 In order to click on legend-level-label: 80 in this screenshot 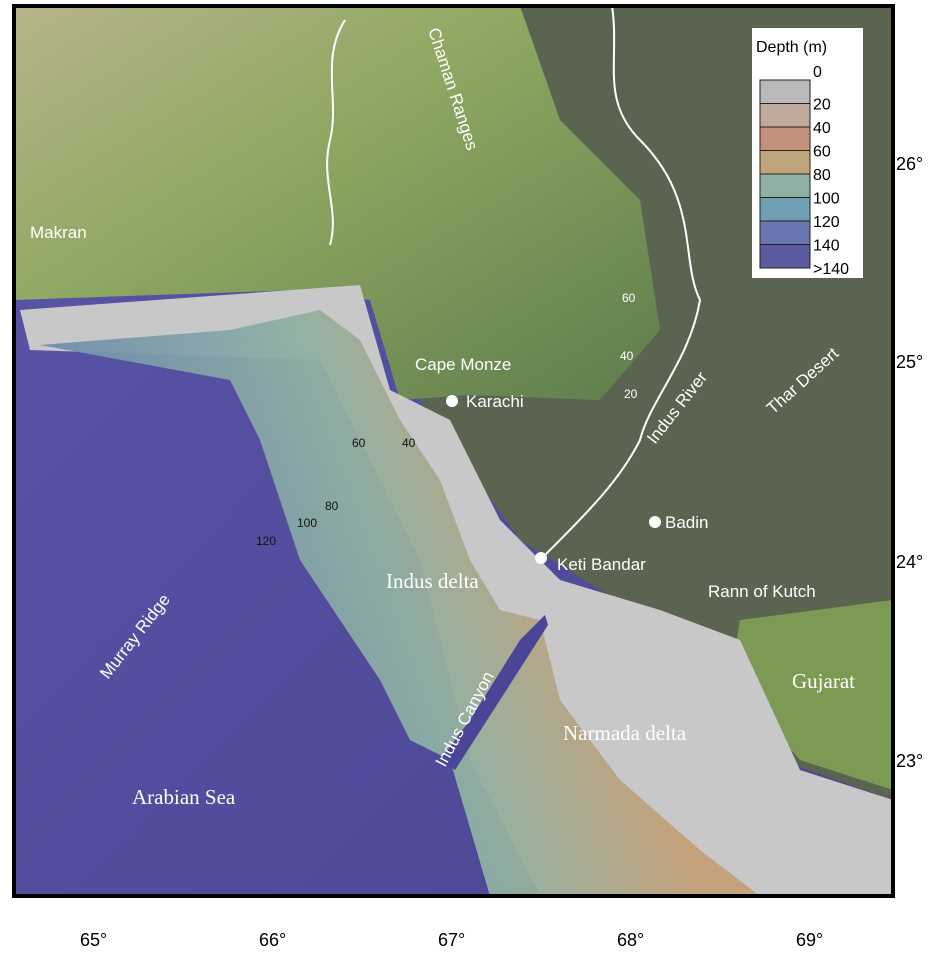, I will do `click(822, 175)`.